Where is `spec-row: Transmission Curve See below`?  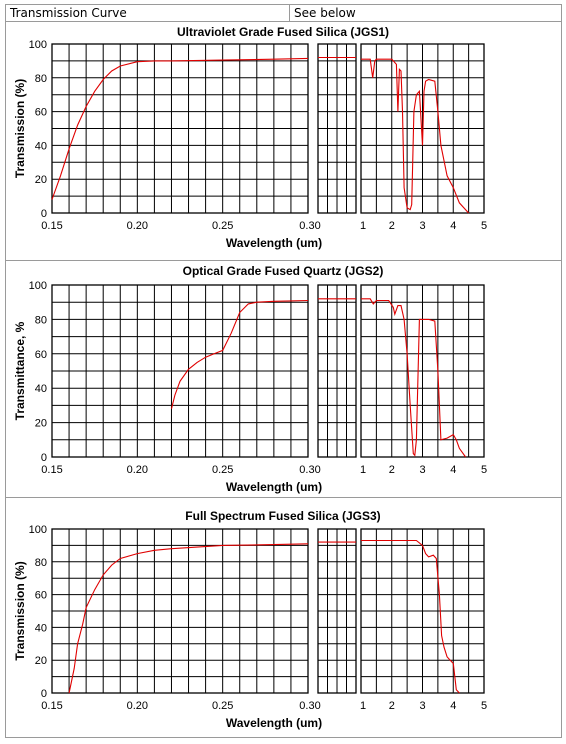
spec-row: Transmission Curve See below is located at coordinates (283, 13).